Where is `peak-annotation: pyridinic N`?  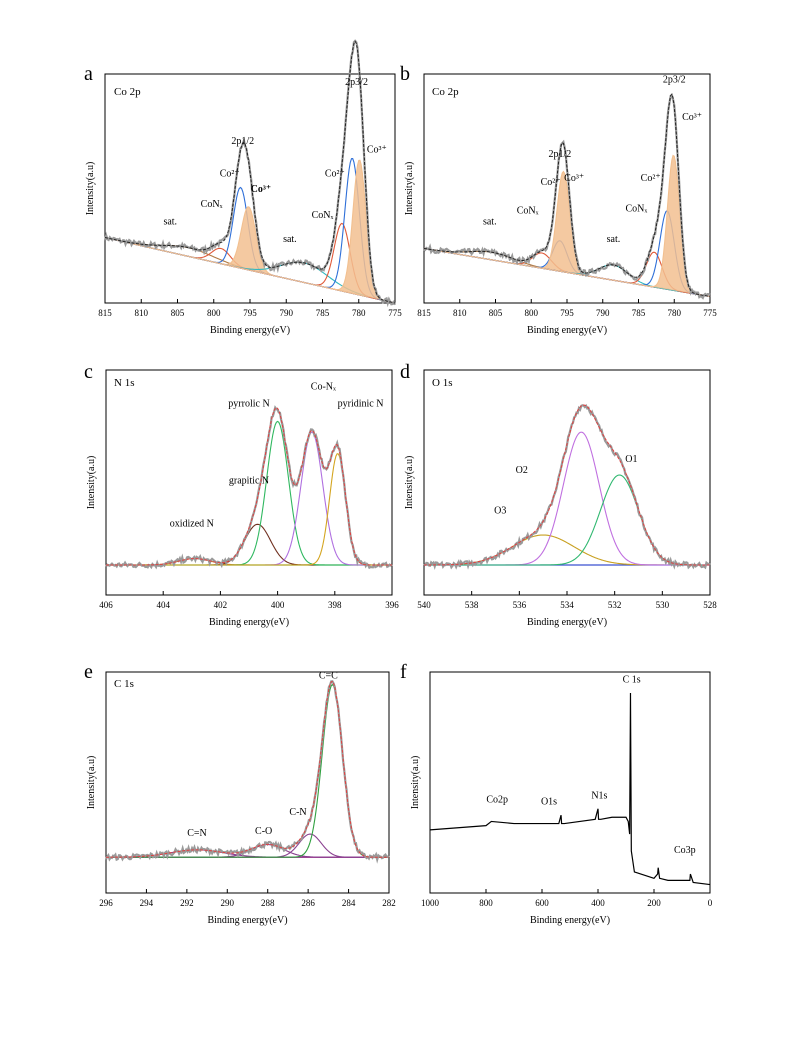
peak-annotation: pyridinic N is located at coordinates (361, 403).